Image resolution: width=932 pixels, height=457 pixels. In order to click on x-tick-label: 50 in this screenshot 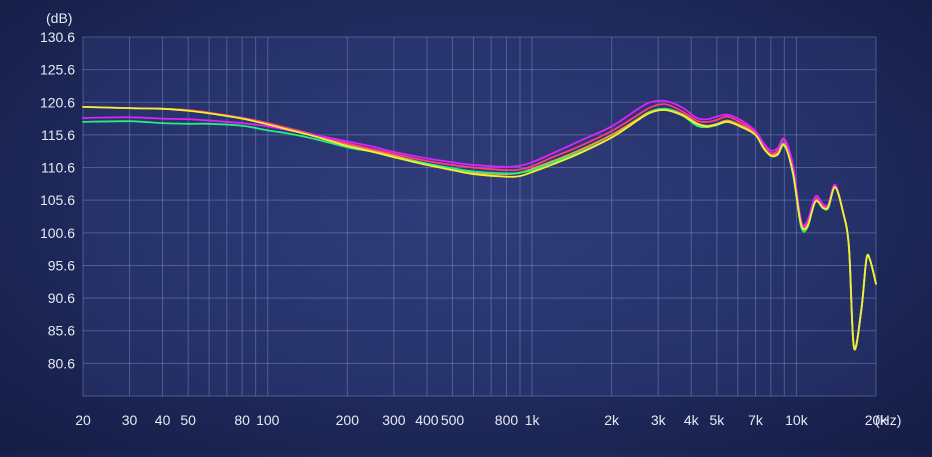, I will do `click(188, 420)`.